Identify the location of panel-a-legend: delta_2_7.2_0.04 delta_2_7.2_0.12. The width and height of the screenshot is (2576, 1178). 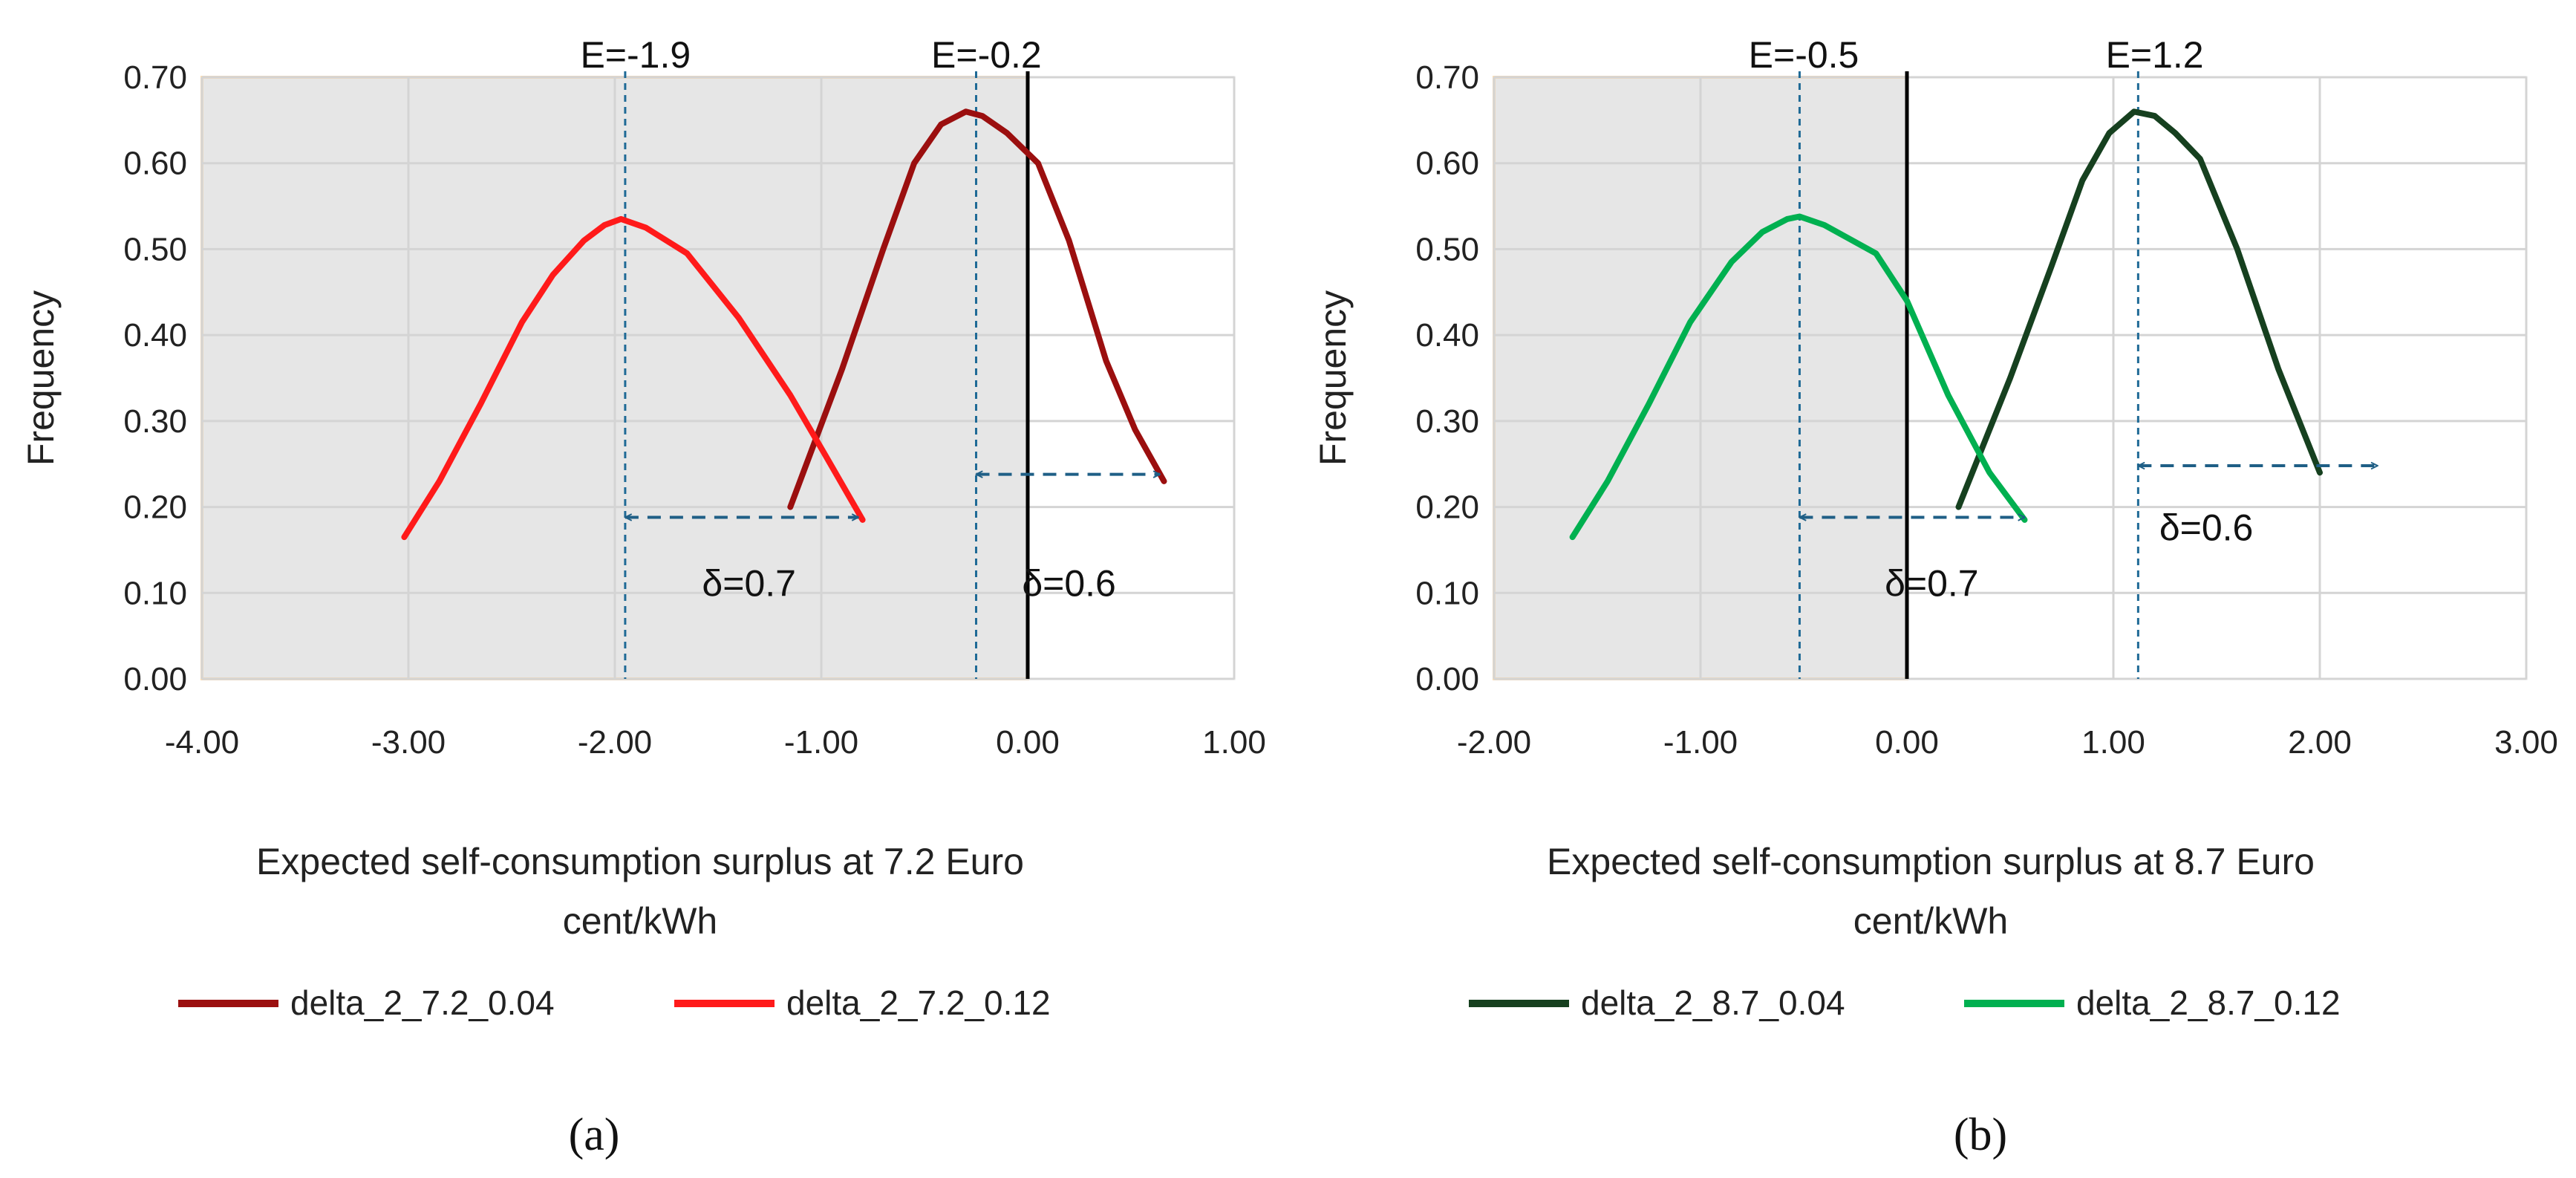
(614, 1002).